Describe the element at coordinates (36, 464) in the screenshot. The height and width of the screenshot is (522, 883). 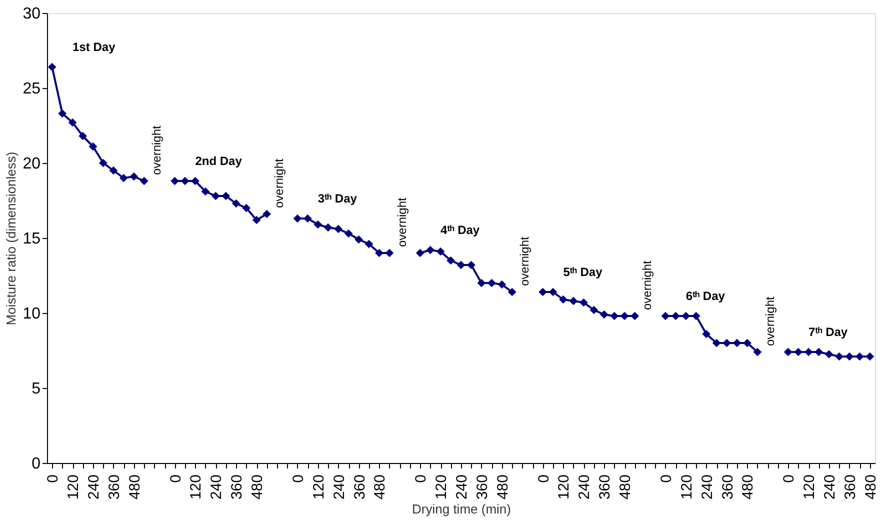
I see `y-tick-label: 0` at that location.